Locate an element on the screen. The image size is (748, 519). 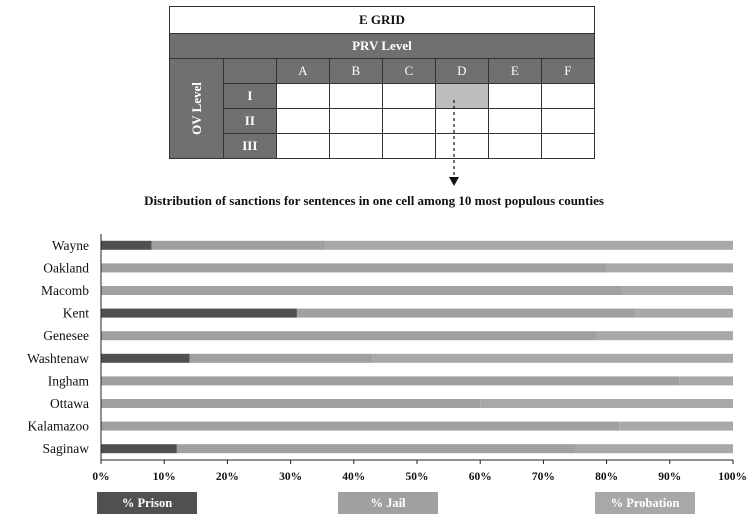
bar-kent-probation is located at coordinates (684, 313).